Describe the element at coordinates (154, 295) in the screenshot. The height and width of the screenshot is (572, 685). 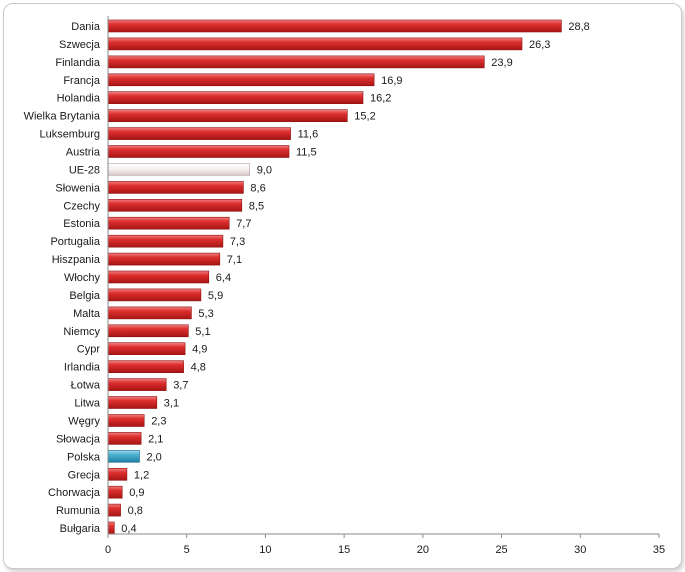
I see `bar-belgia` at that location.